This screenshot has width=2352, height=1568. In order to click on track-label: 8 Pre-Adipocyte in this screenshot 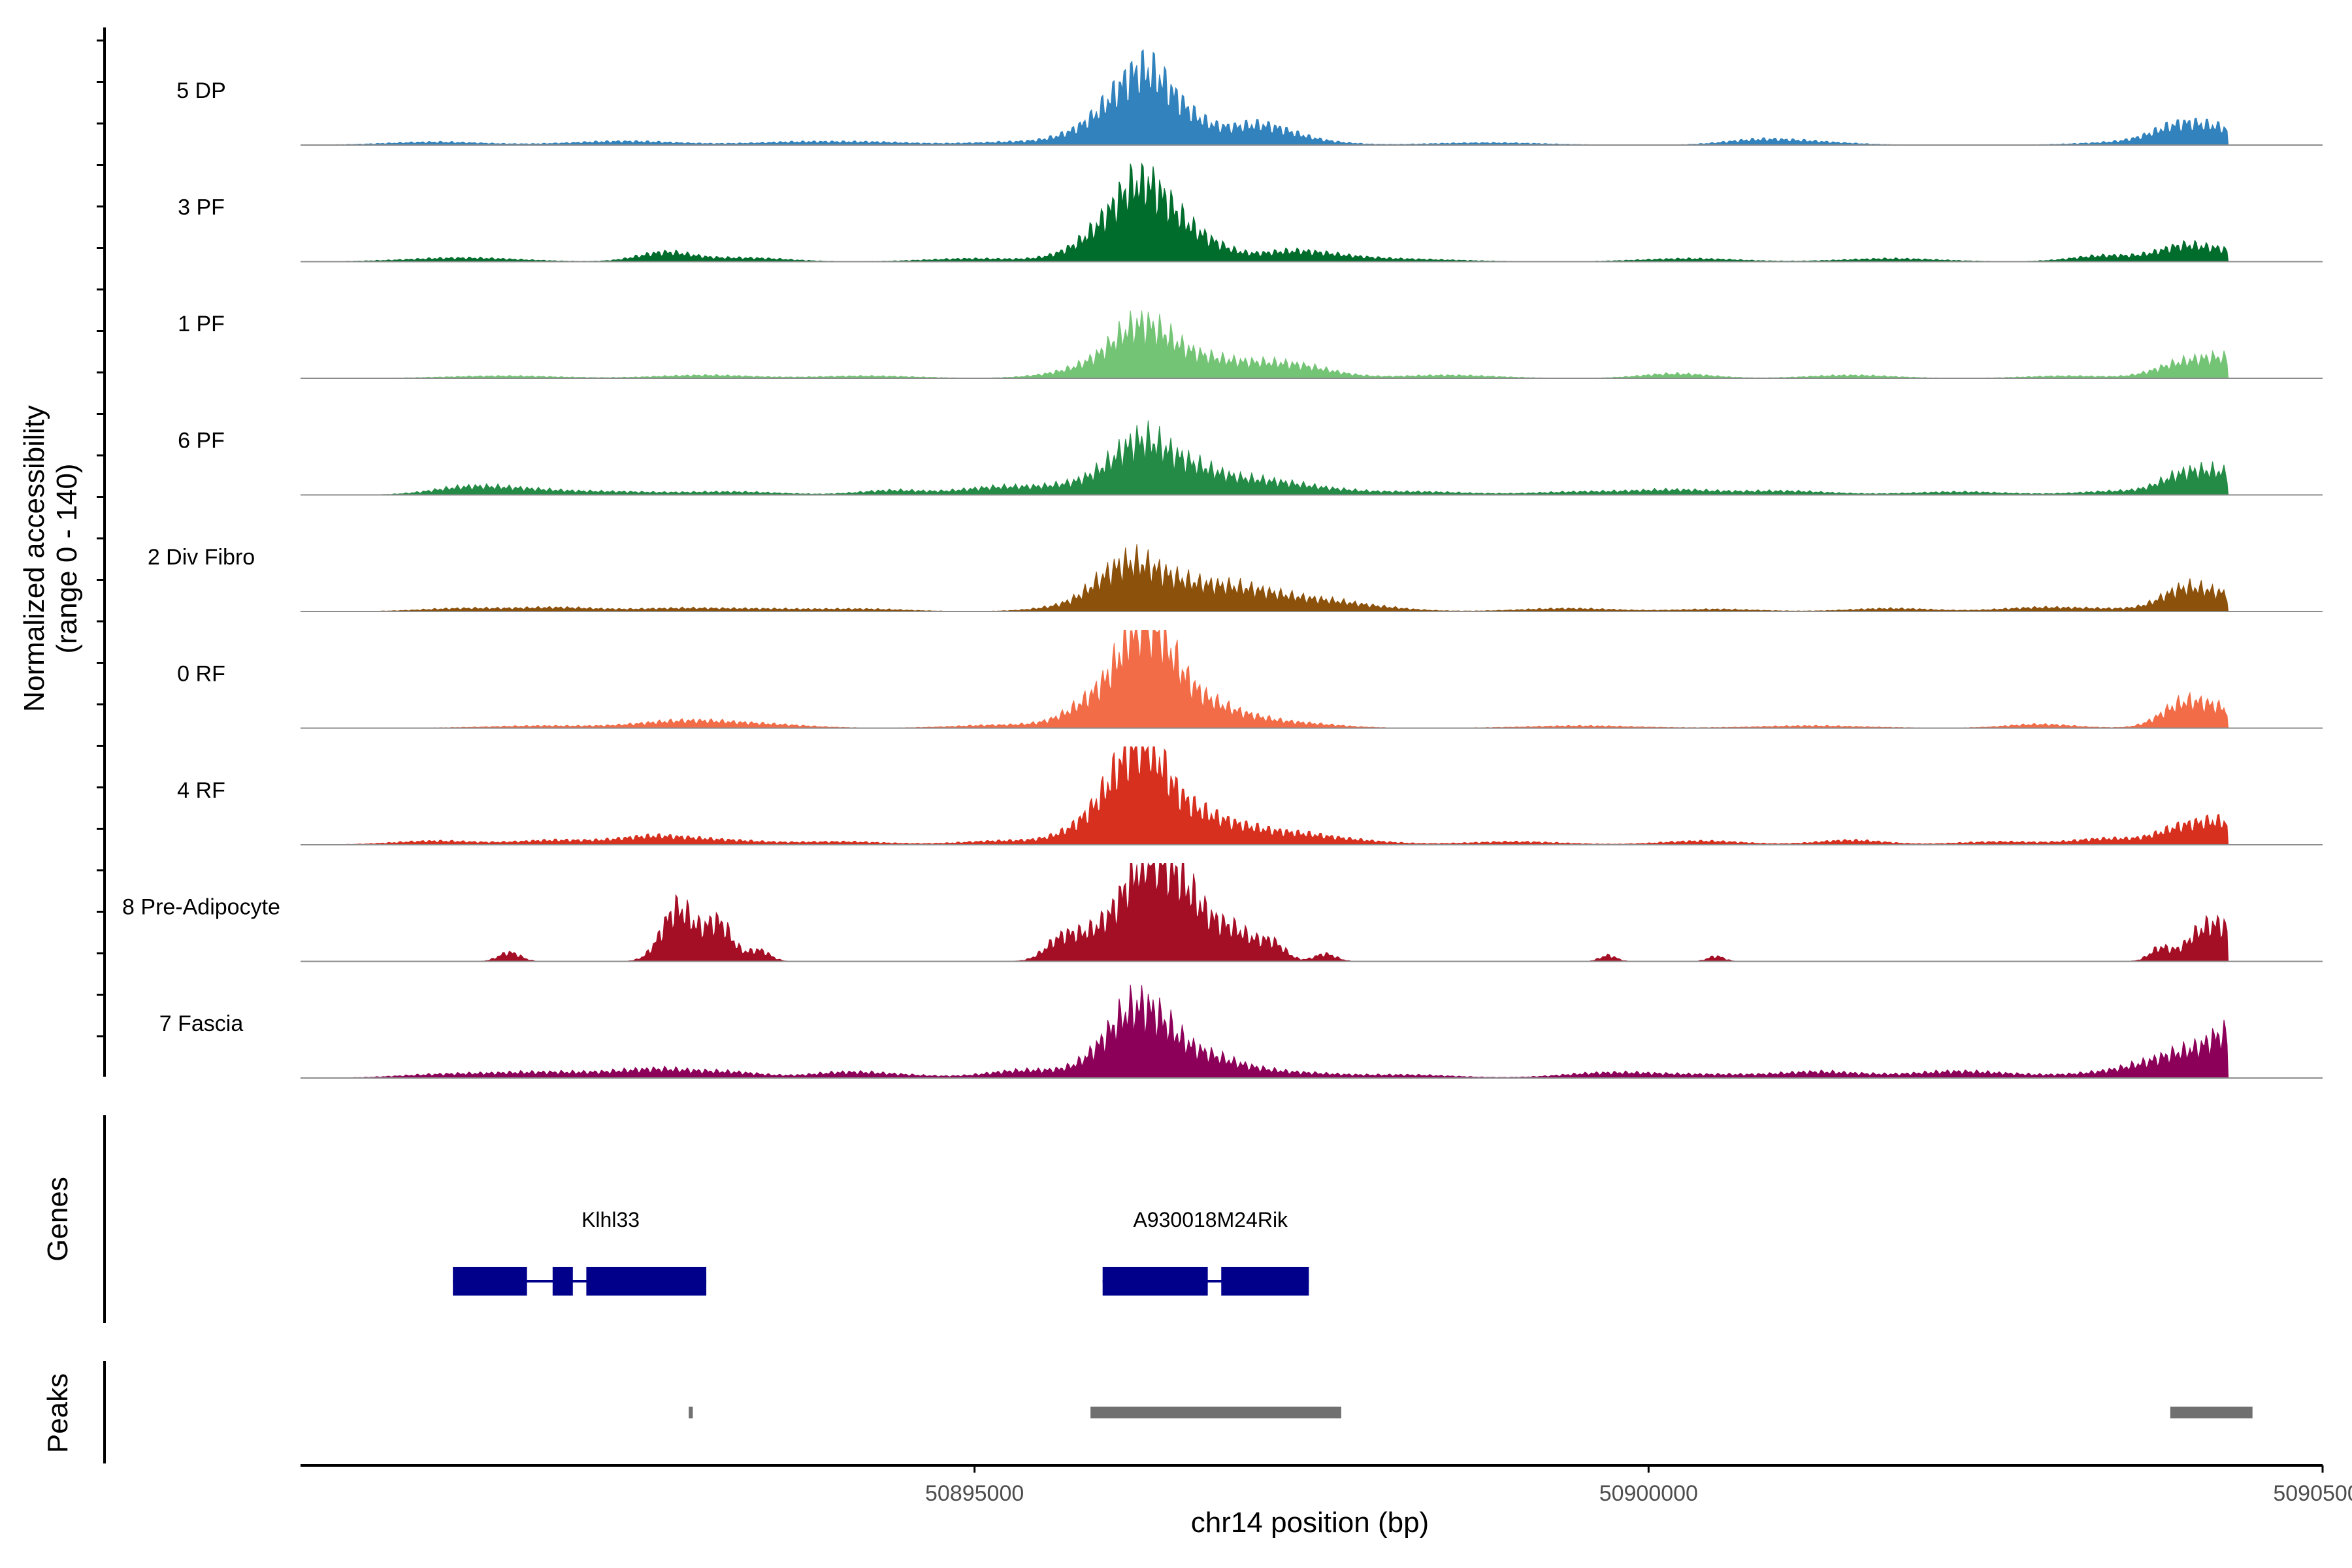, I will do `click(201, 907)`.